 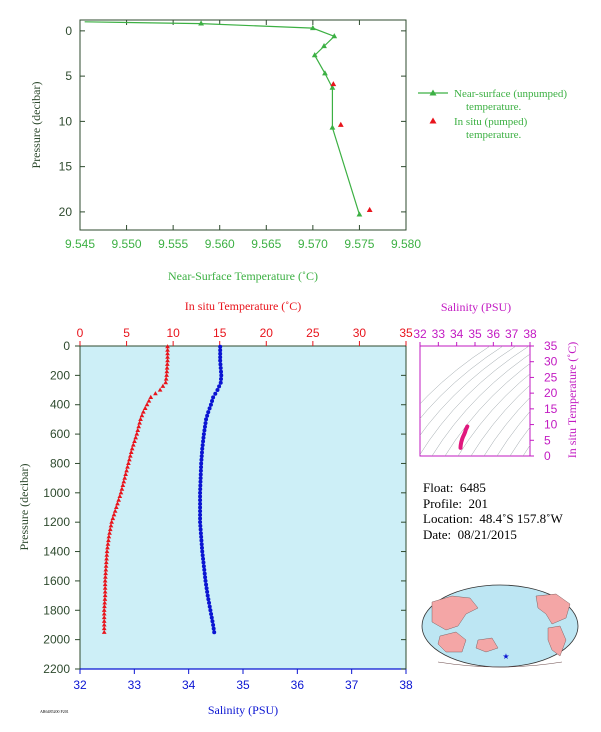 I want to click on sal-xtick-label: 38, so click(x=406, y=685).